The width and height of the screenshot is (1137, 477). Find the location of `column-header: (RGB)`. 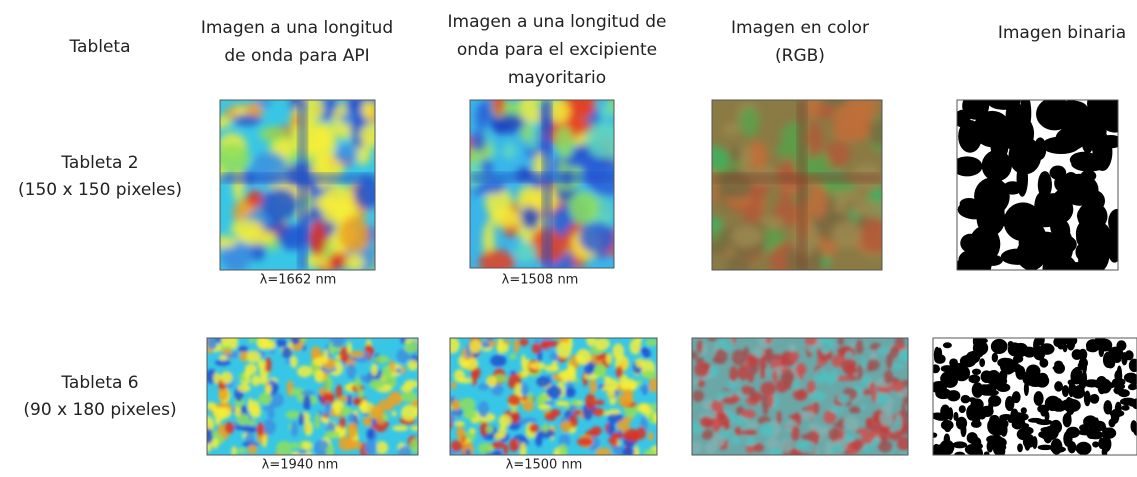

column-header: (RGB) is located at coordinates (800, 56).